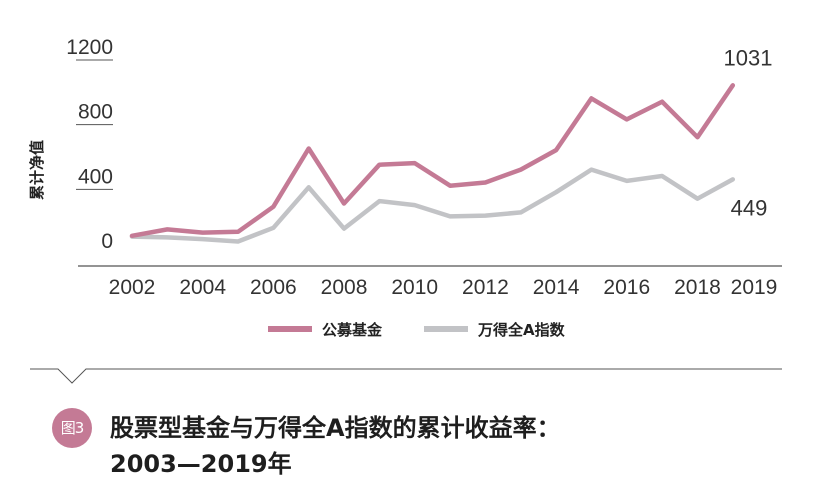  What do you see at coordinates (406, 376) in the screenshot?
I see `caption-divider` at bounding box center [406, 376].